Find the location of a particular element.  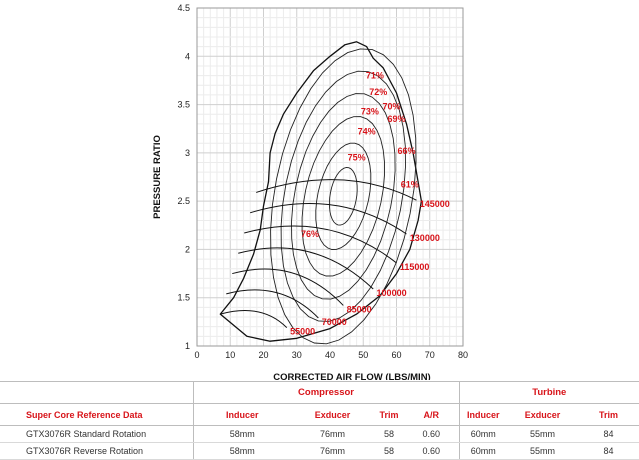

y-tick-label: 4.5 is located at coordinates (183, 8).